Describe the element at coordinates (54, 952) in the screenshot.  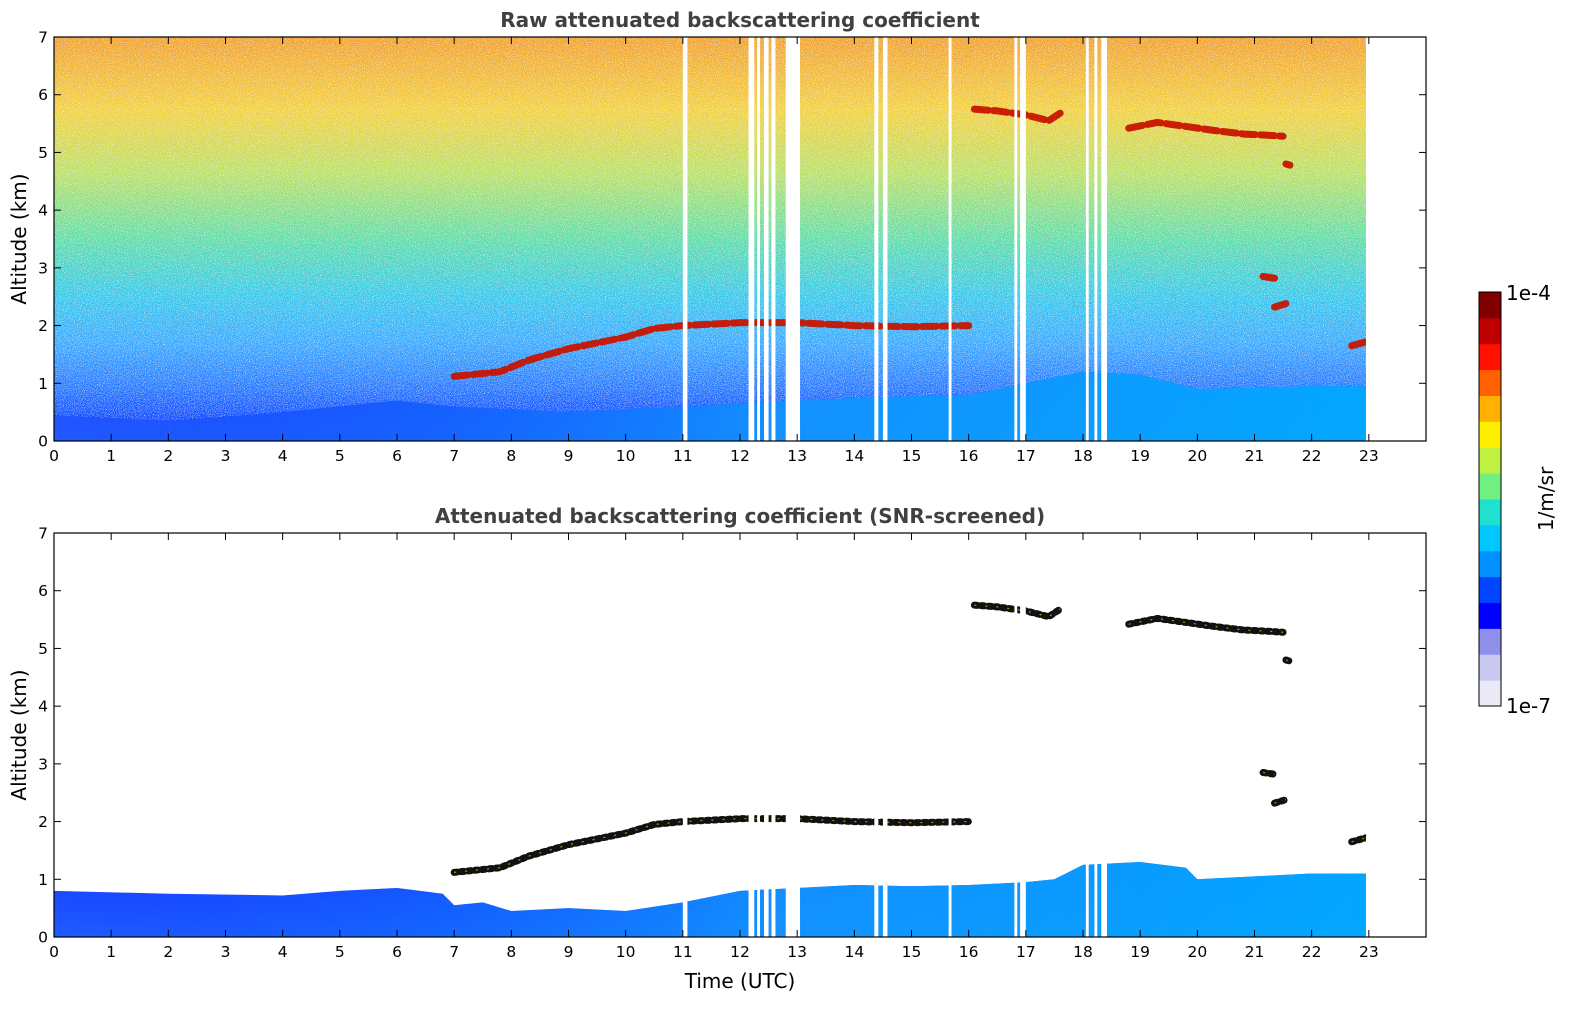
I see `x-tick-label: 0` at that location.